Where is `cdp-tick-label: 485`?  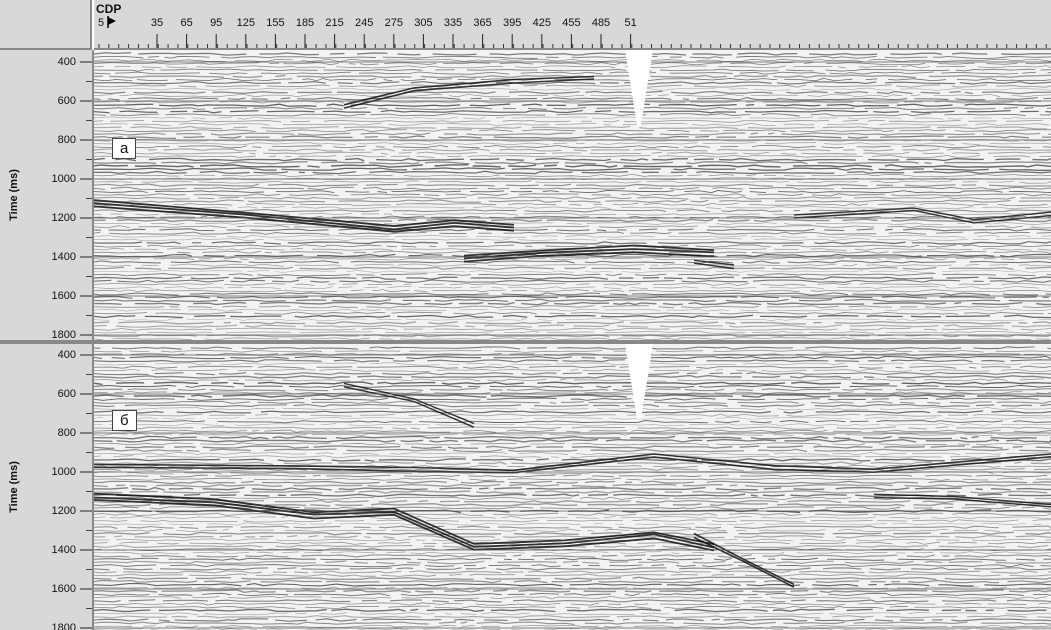
cdp-tick-label: 485 is located at coordinates (601, 23).